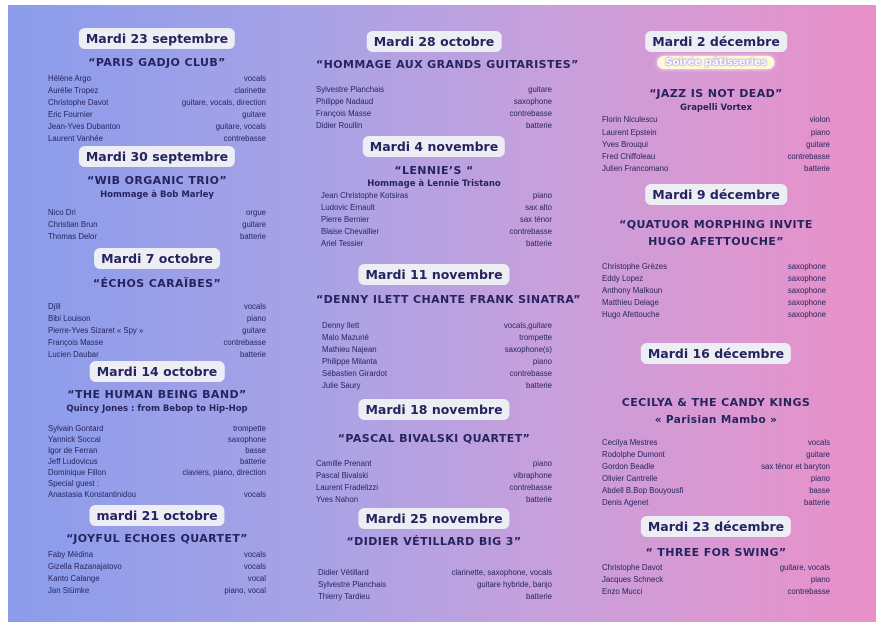 This screenshot has width=876, height=629. Describe the element at coordinates (434, 488) in the screenshot. I see `lineup-row: Laurent Fradelizzi contrebasse` at that location.